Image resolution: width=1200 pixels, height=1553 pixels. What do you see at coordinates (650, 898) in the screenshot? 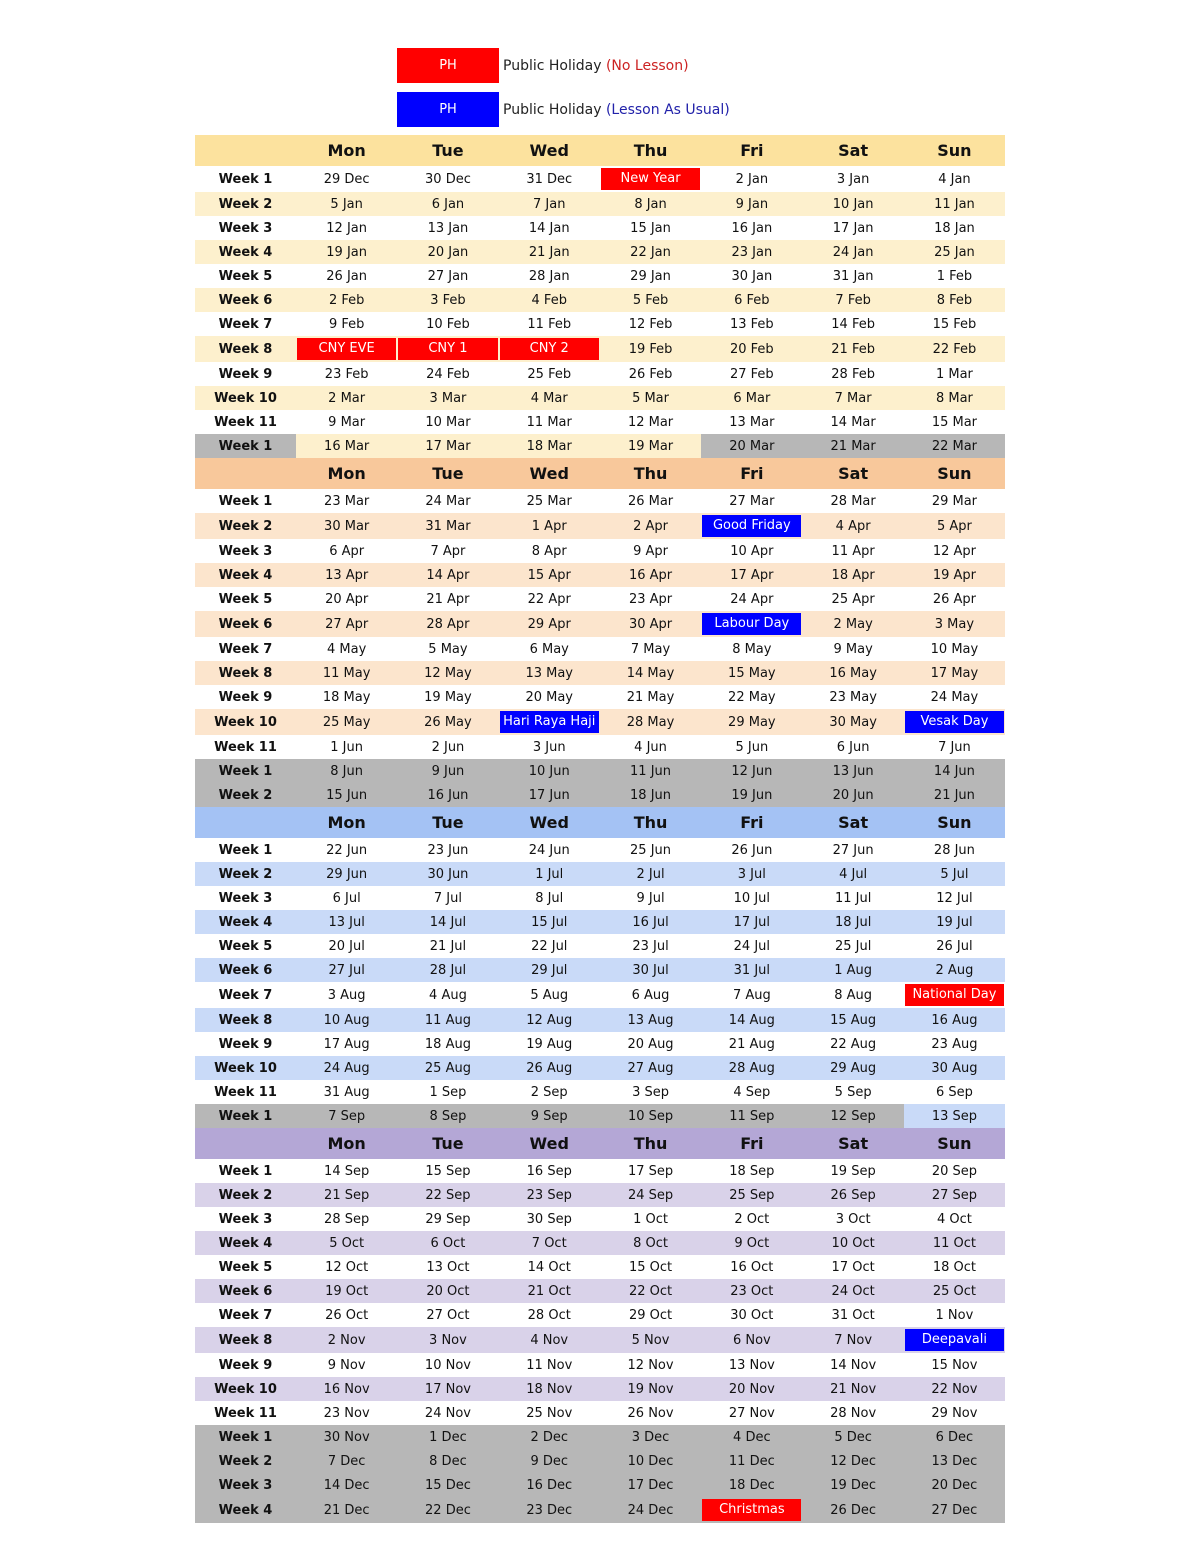
I see `date-cell: 9 Jul` at bounding box center [650, 898].